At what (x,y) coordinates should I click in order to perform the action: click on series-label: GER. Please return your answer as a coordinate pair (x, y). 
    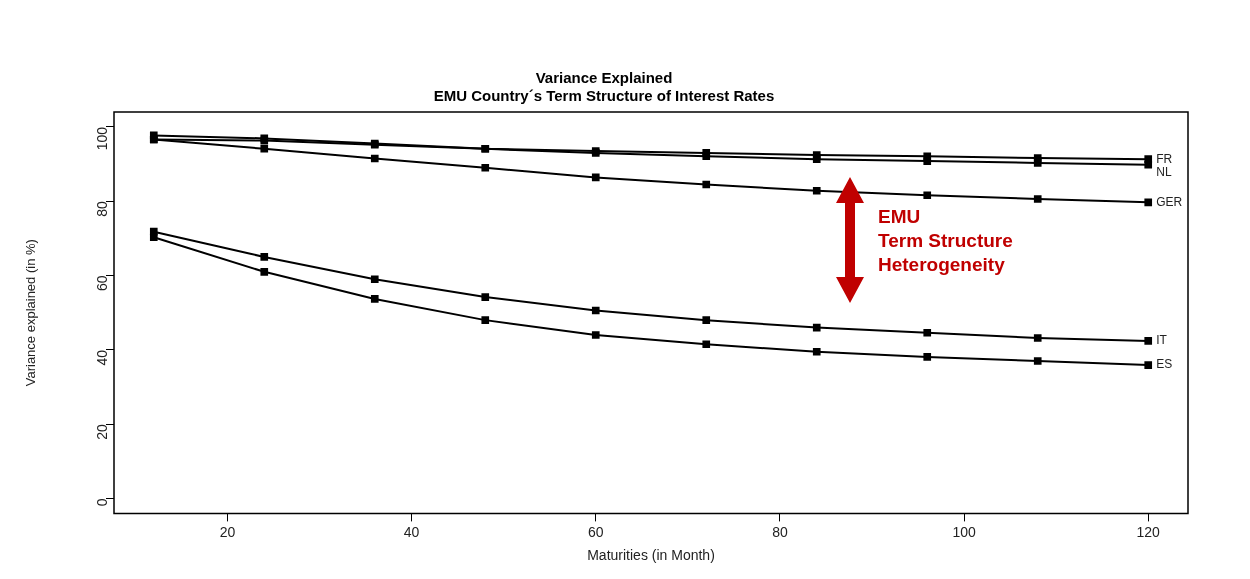
    Looking at the image, I should click on (1169, 201).